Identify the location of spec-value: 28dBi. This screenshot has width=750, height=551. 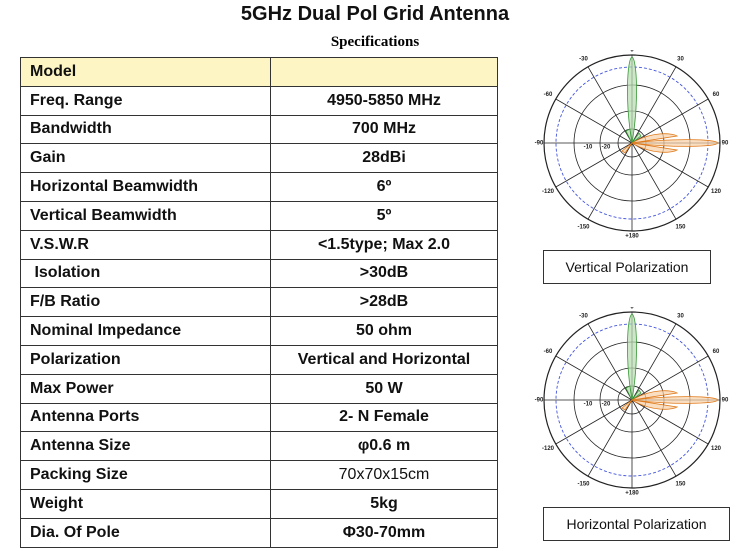
(384, 158).